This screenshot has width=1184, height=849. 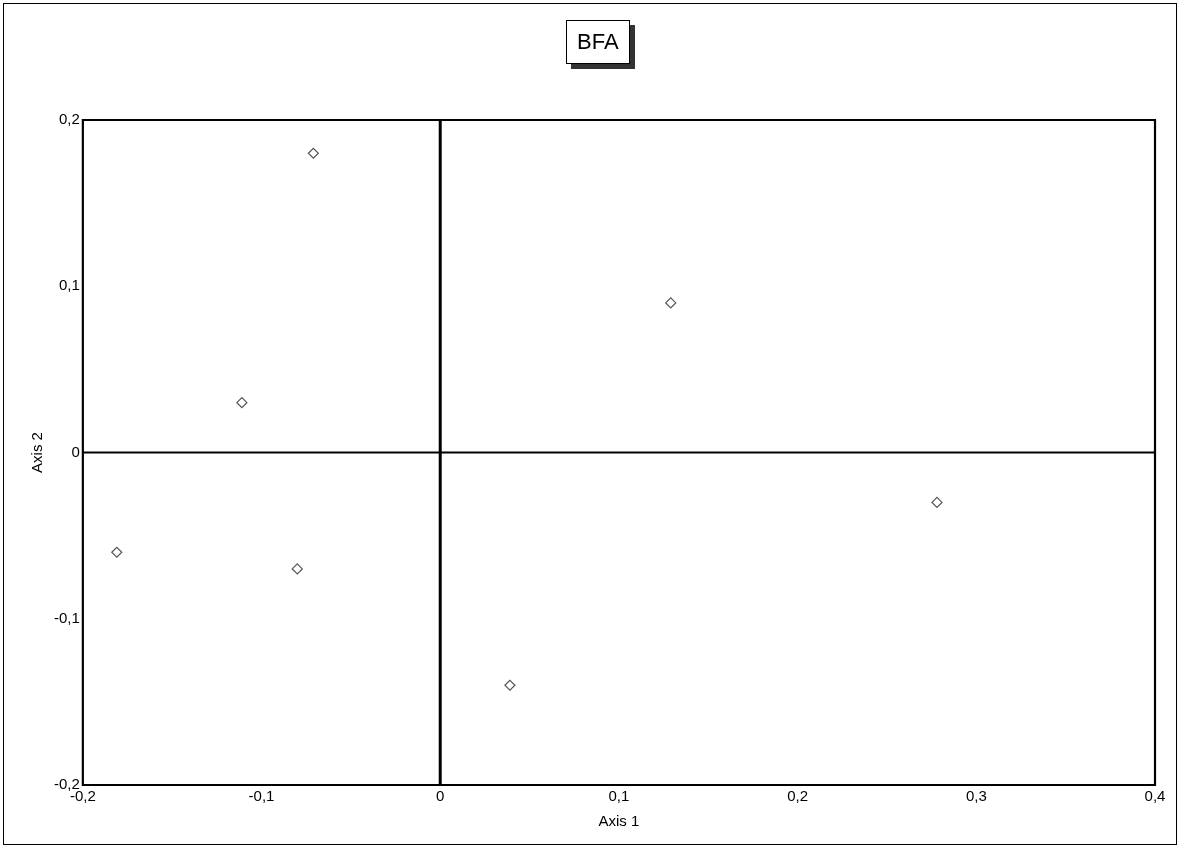 What do you see at coordinates (1155, 796) in the screenshot?
I see `x-tick-label: 0,4` at bounding box center [1155, 796].